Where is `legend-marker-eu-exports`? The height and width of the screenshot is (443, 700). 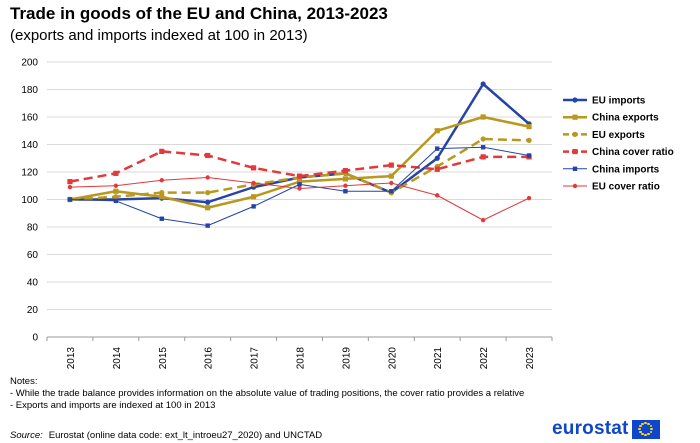 legend-marker-eu-exports is located at coordinates (575, 134).